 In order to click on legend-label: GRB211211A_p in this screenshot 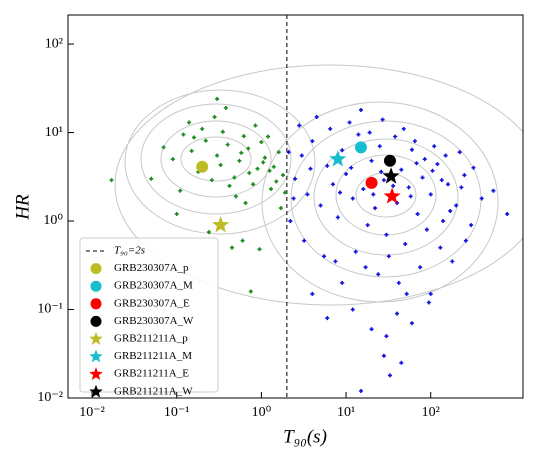, I will do `click(151, 339)`.